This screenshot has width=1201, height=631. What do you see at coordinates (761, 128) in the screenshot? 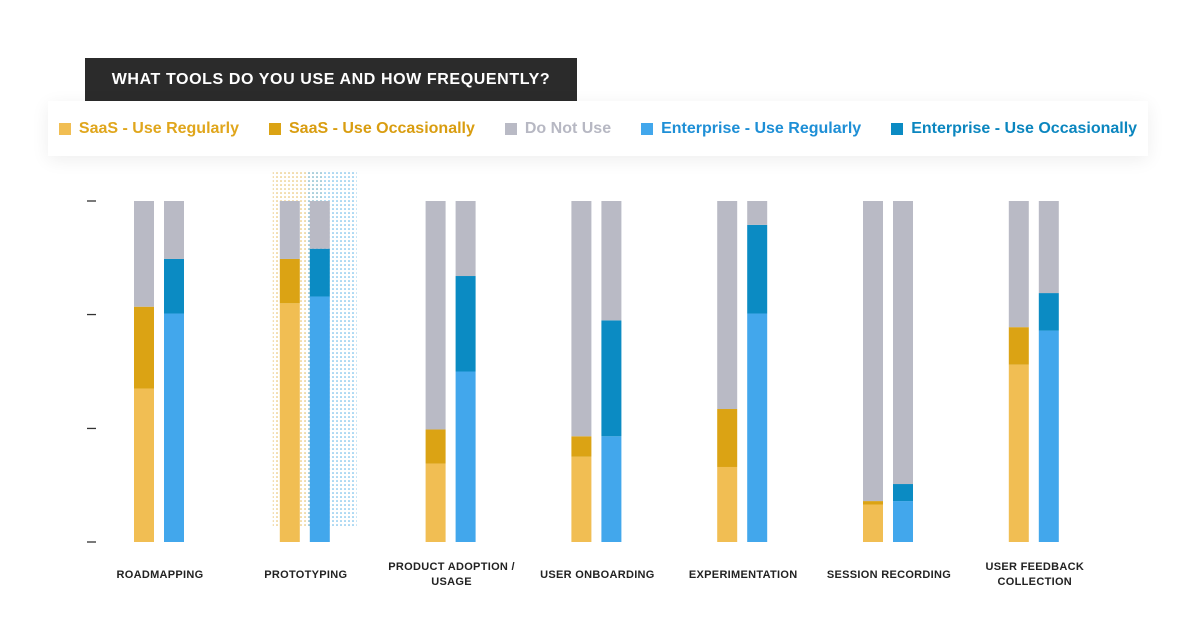
I see `legend-label: Enterprise - Use Regularly` at bounding box center [761, 128].